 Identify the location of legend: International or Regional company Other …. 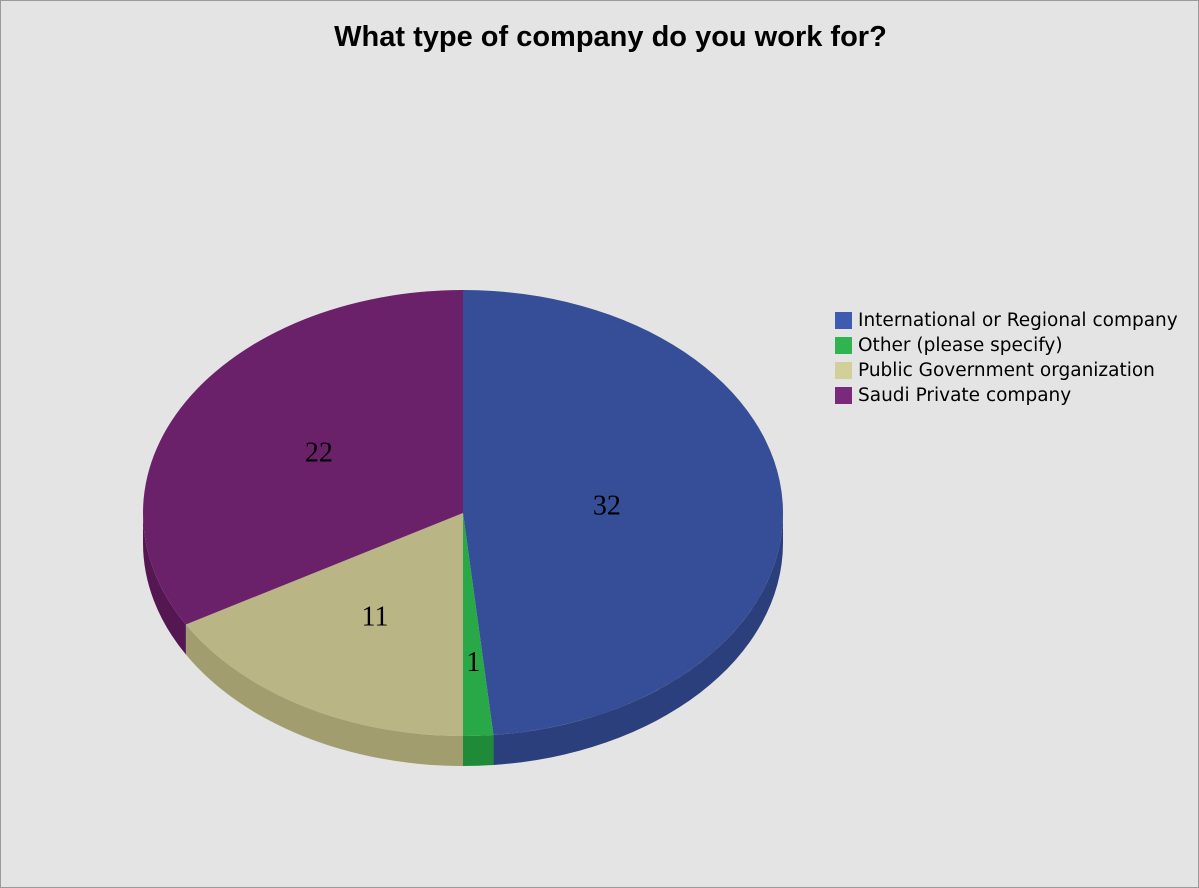
(1006, 358).